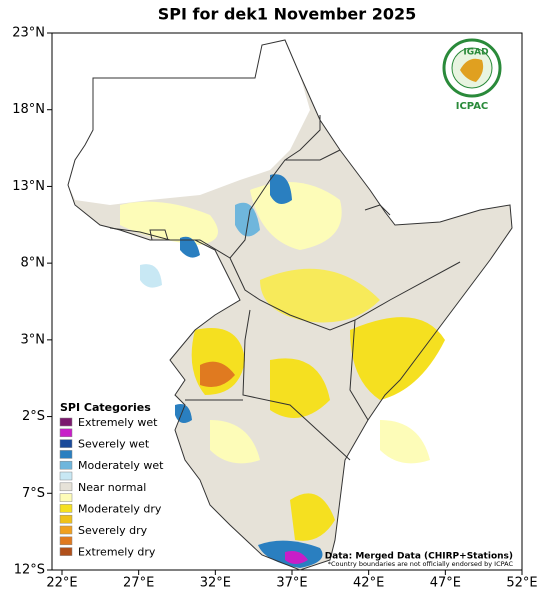  I want to click on x-tick-label: 42°E, so click(368, 583).